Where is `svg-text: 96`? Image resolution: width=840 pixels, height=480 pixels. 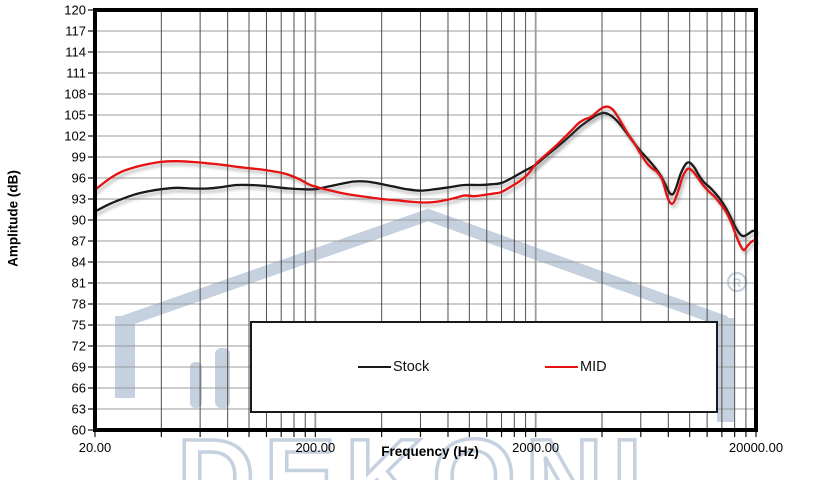 svg-text: 96 is located at coordinates (79, 178).